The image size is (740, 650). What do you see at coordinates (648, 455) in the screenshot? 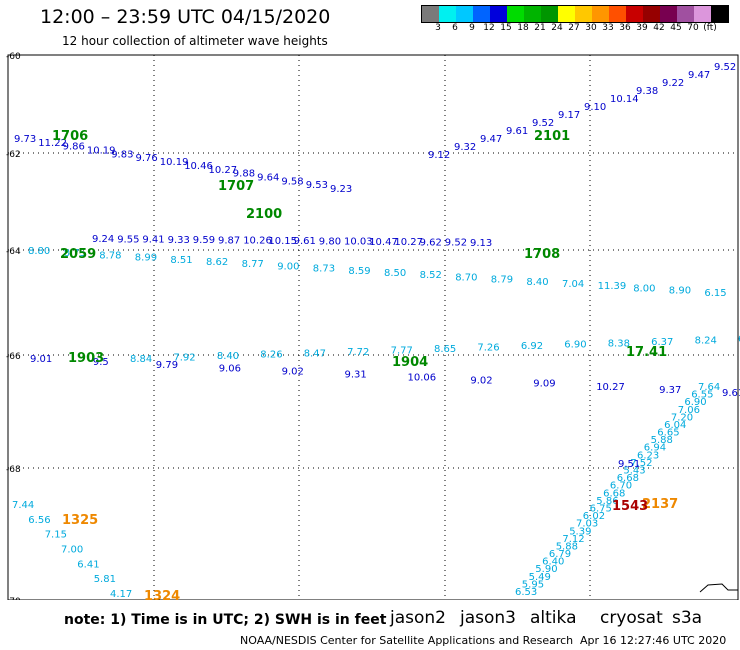
I see `wave-height-value: 6.23` at bounding box center [648, 455].